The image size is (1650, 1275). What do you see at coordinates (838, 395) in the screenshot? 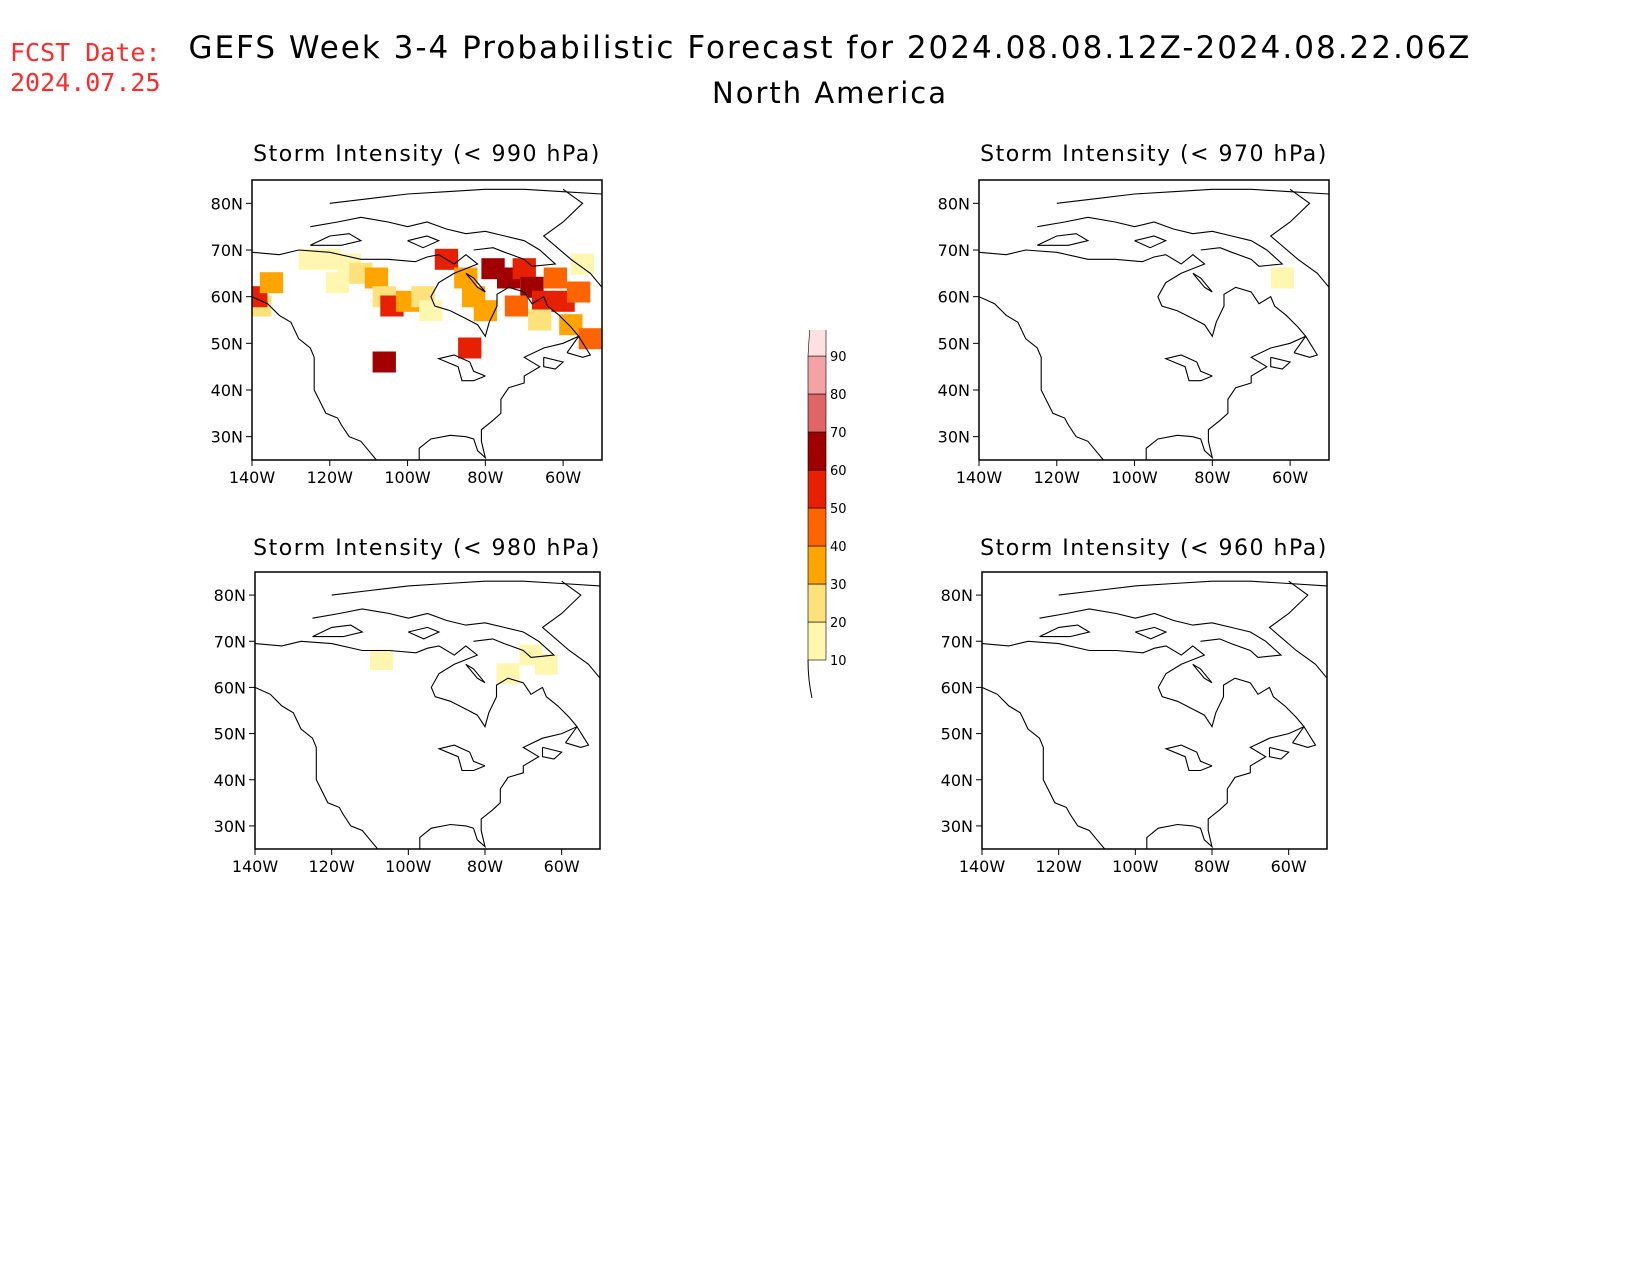
I see `colorbar-label: 80` at bounding box center [838, 395].